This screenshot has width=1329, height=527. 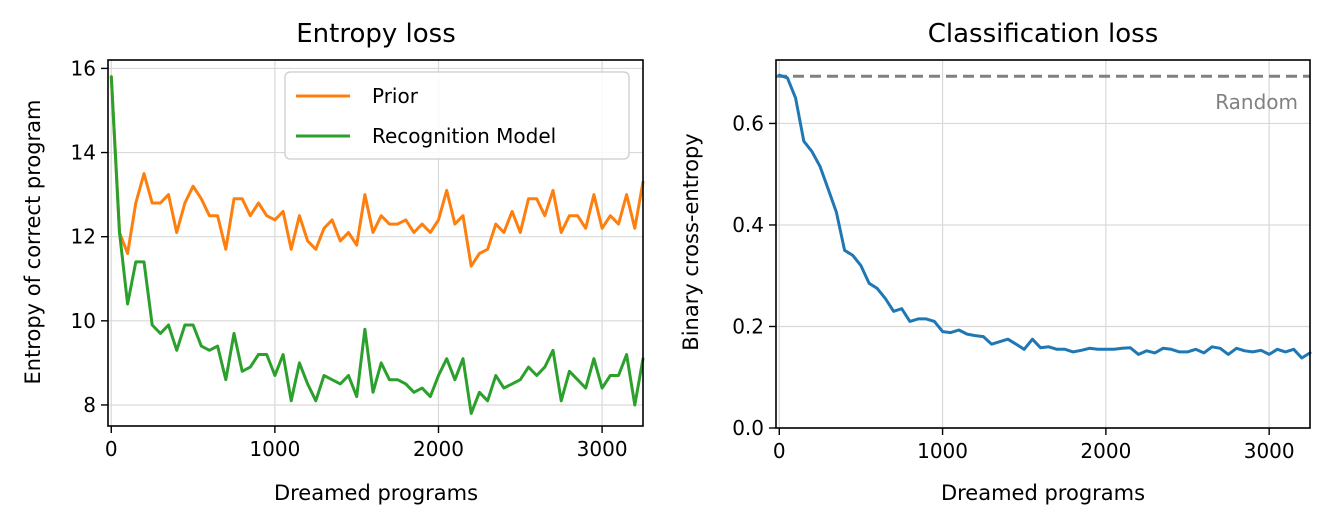 What do you see at coordinates (748, 326) in the screenshot?
I see `y-tick-label: 0.2` at bounding box center [748, 326].